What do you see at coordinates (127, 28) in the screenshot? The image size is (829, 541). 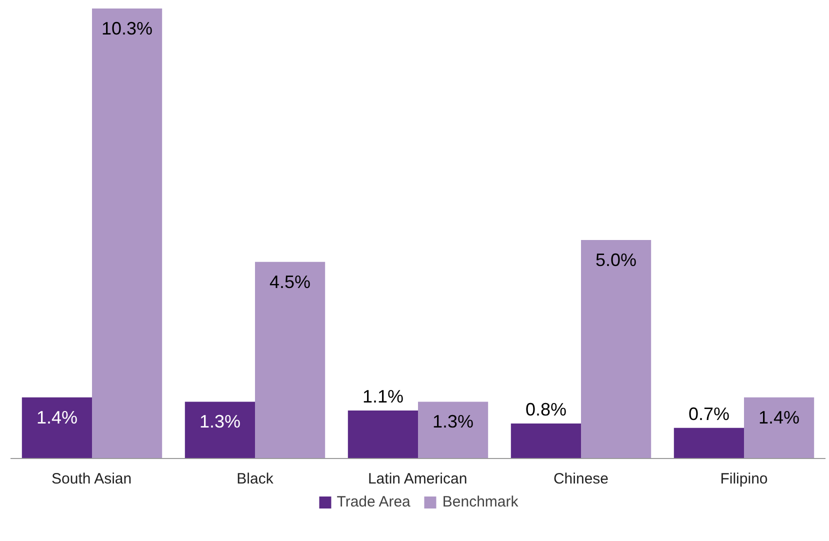 I see `data-label: 10.3%` at bounding box center [127, 28].